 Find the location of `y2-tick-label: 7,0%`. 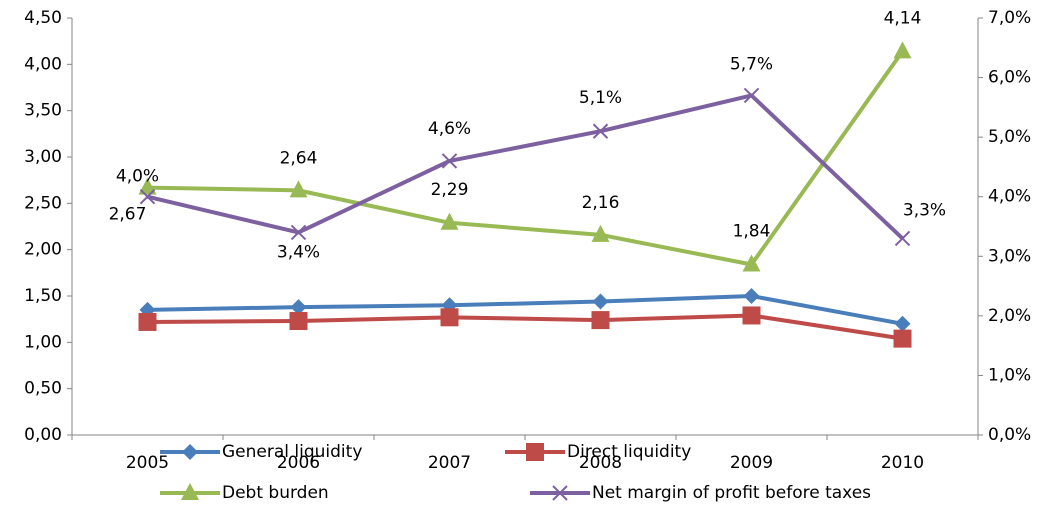

y2-tick-label: 7,0% is located at coordinates (1009, 18).